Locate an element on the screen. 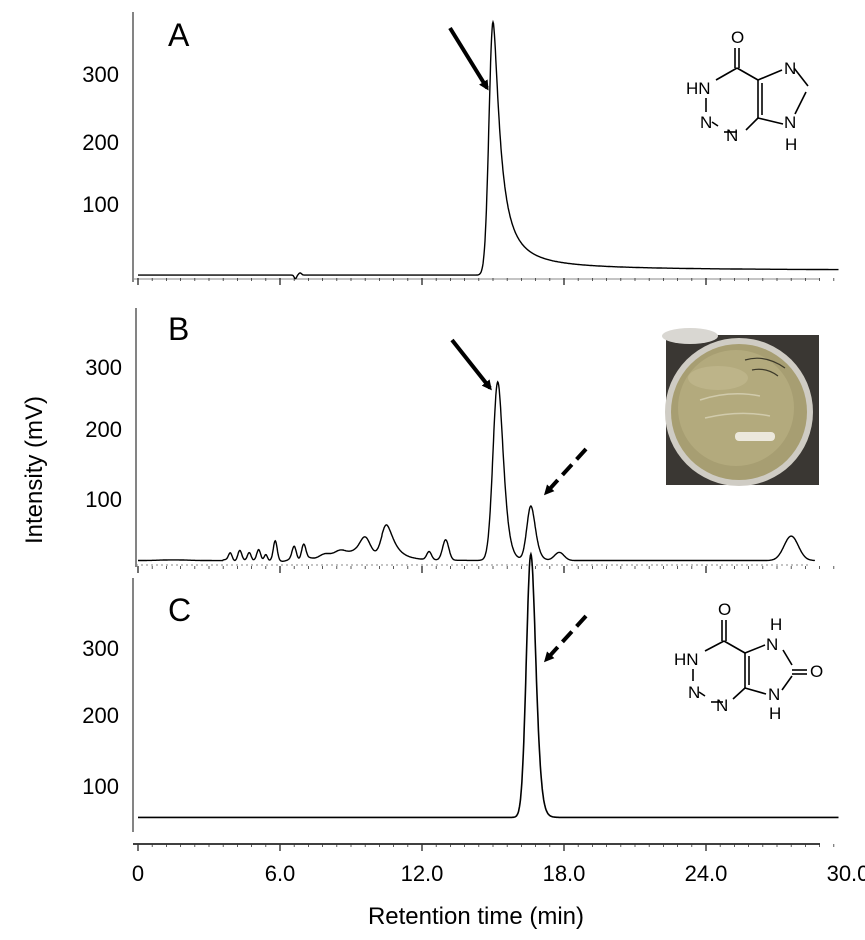  panel-c-dashed-arrow is located at coordinates (565, 638).